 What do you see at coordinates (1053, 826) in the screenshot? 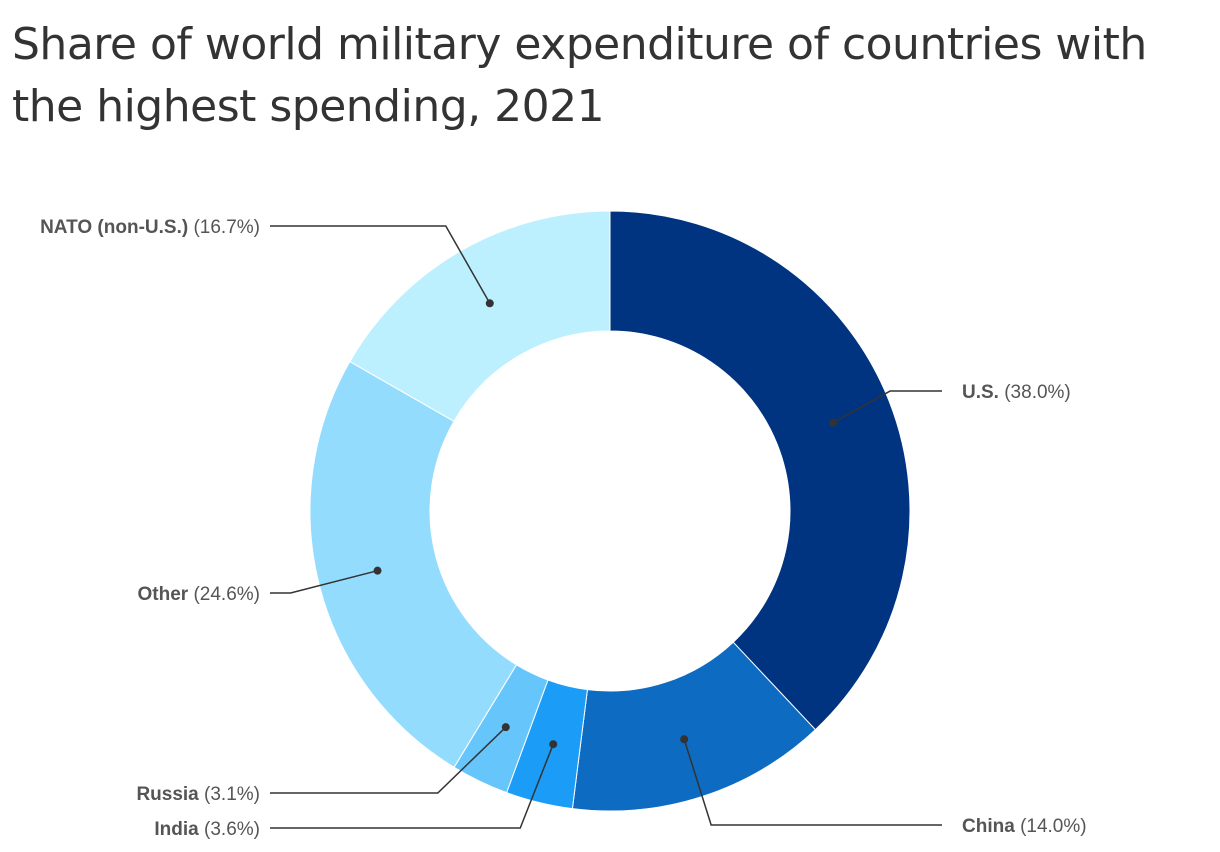
I see `label-value-china: (14.0%)` at bounding box center [1053, 826].